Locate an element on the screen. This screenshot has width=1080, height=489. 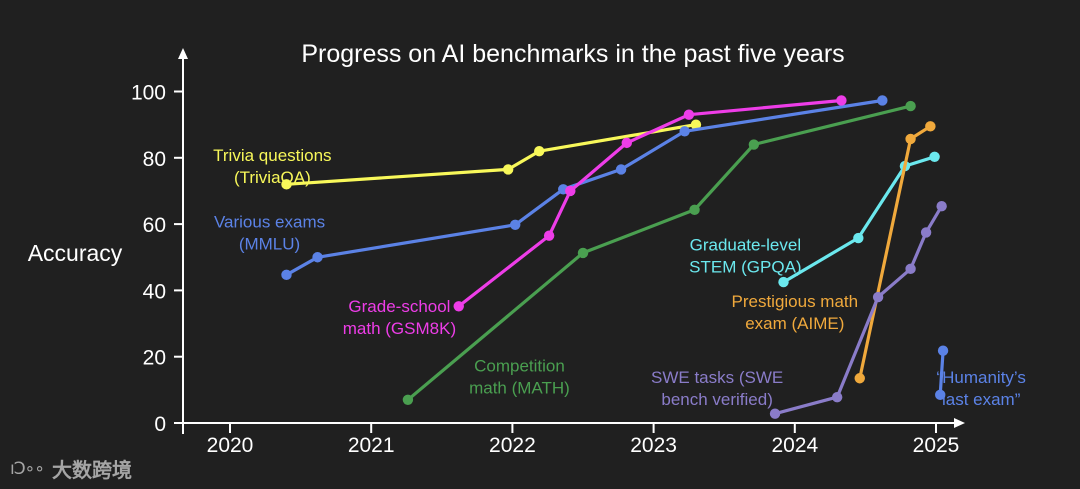
x-tick-label: 2024 is located at coordinates (794, 445).